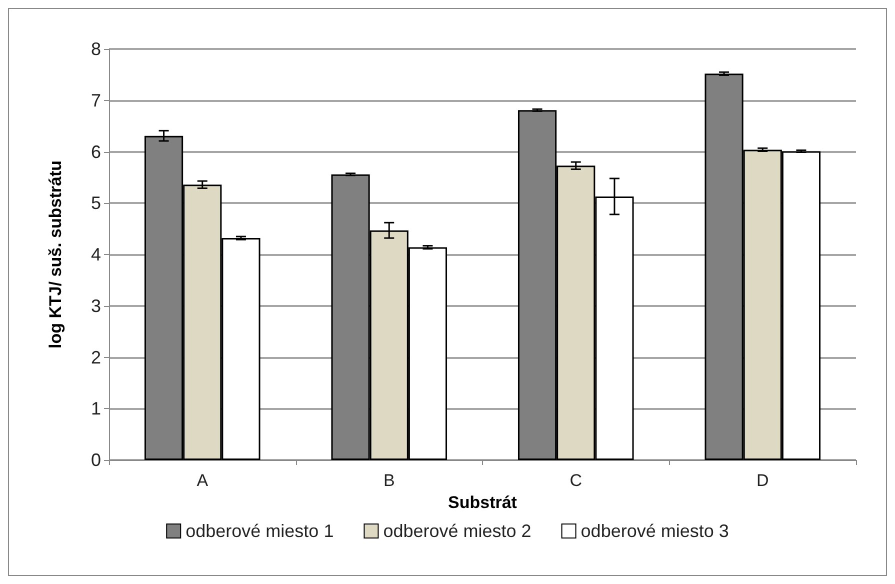  What do you see at coordinates (95, 306) in the screenshot?
I see `y-tick-label: 3` at bounding box center [95, 306].